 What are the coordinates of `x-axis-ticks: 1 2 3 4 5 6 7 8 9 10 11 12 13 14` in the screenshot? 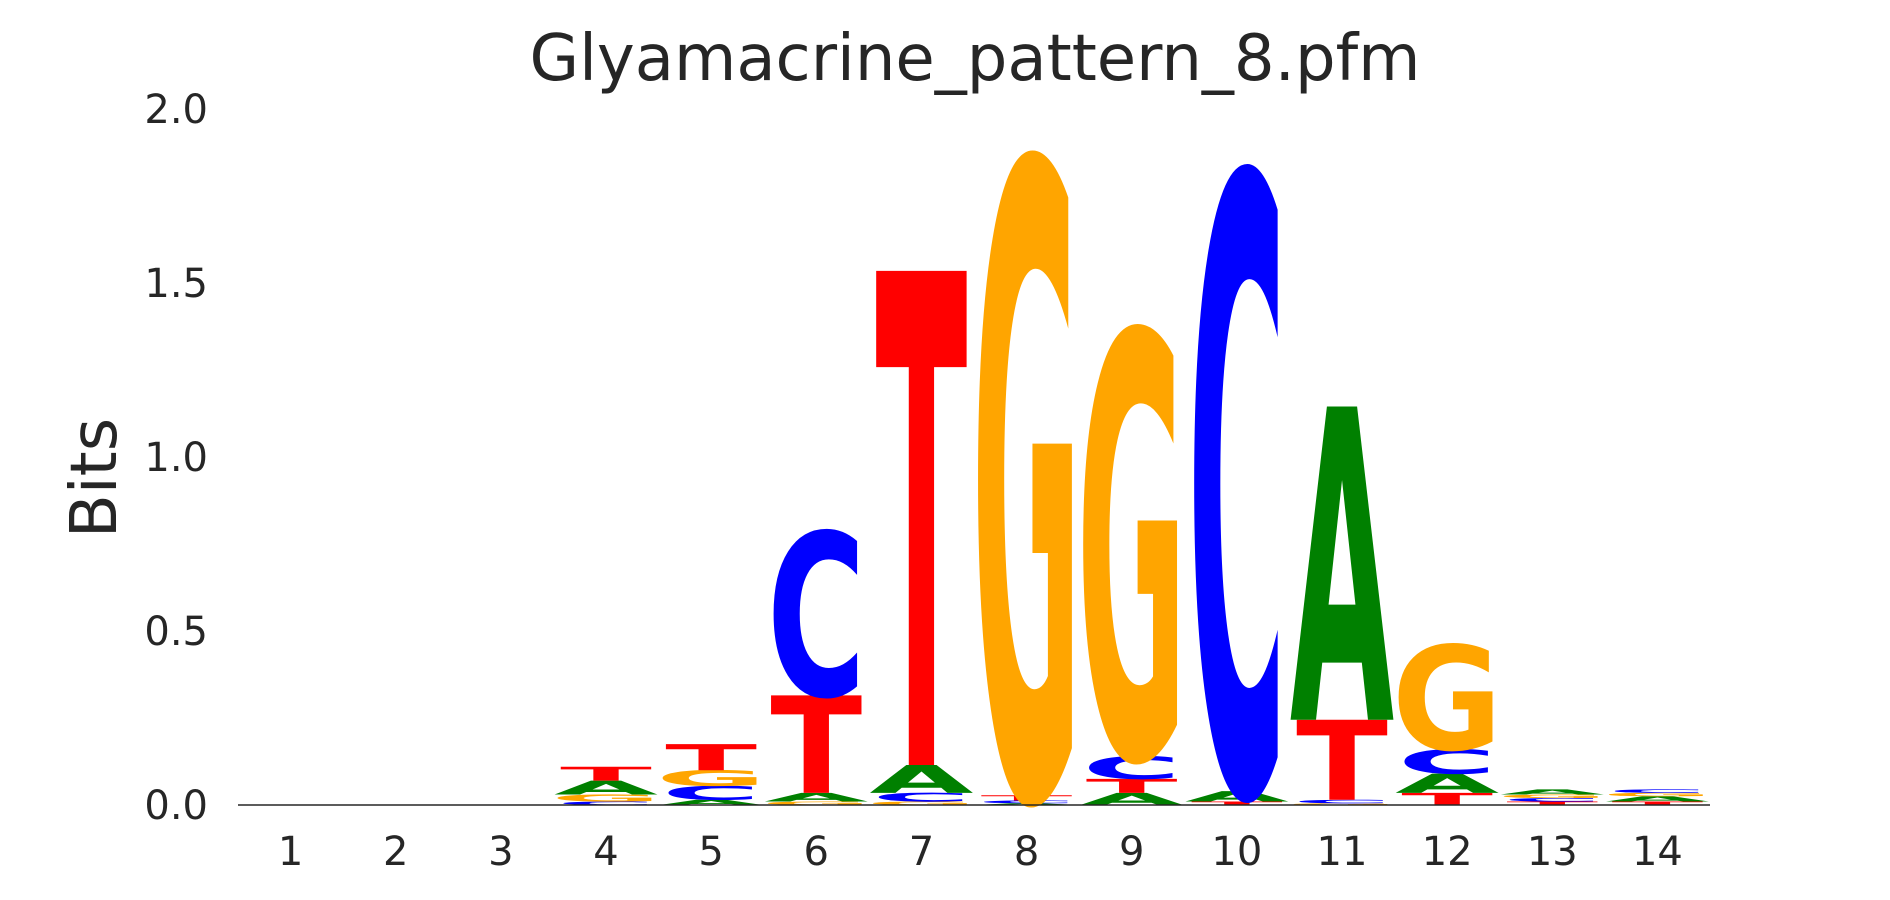 It's located at (980, 852).